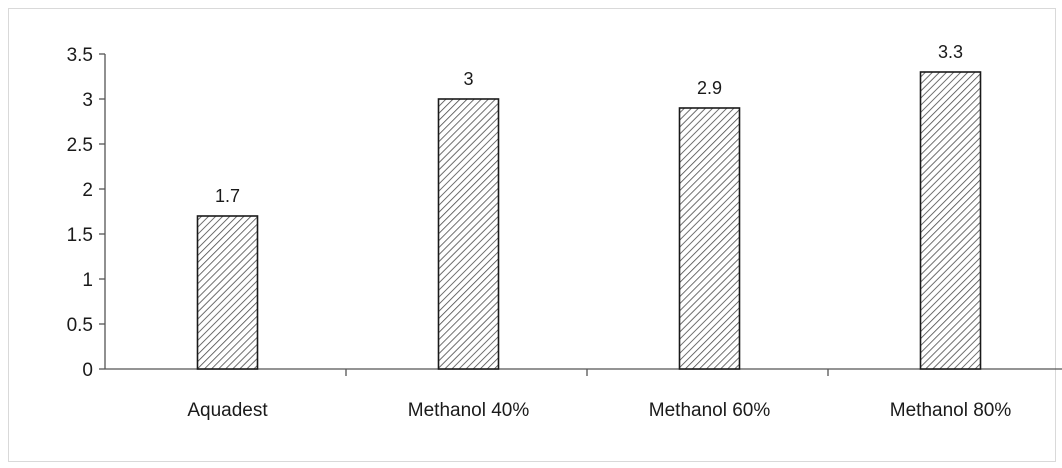  I want to click on y-tick-label: 3, so click(87, 100).